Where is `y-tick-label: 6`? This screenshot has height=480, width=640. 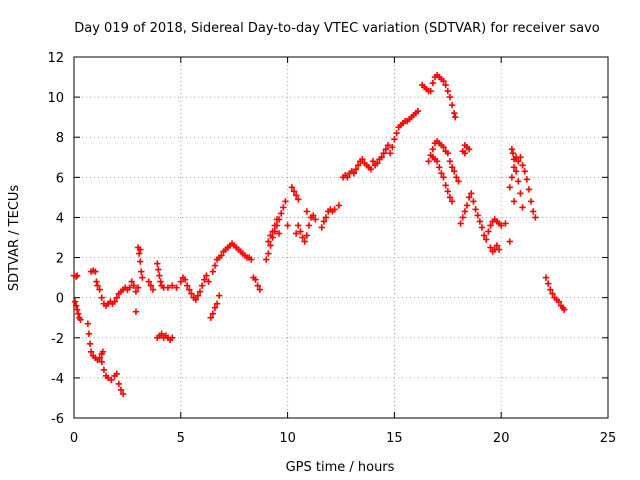
y-tick-label: 6 is located at coordinates (60, 178).